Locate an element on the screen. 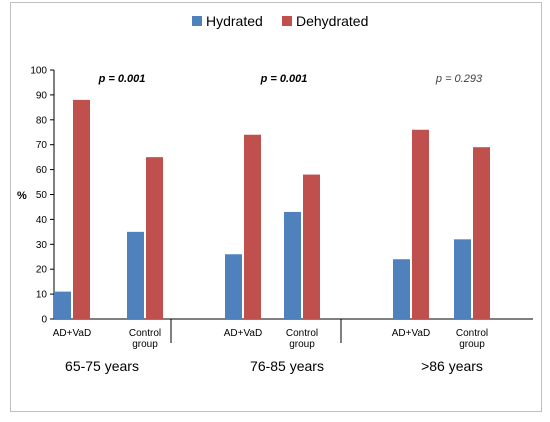 The width and height of the screenshot is (550, 422). y-tick-label: 40 is located at coordinates (42, 220).